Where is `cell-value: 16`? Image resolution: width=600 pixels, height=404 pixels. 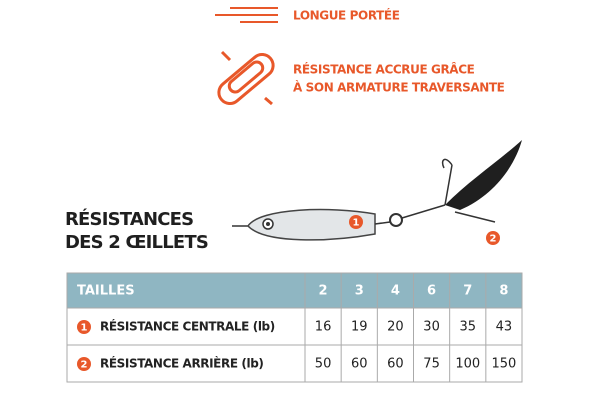 cell-value: 16 is located at coordinates (323, 327).